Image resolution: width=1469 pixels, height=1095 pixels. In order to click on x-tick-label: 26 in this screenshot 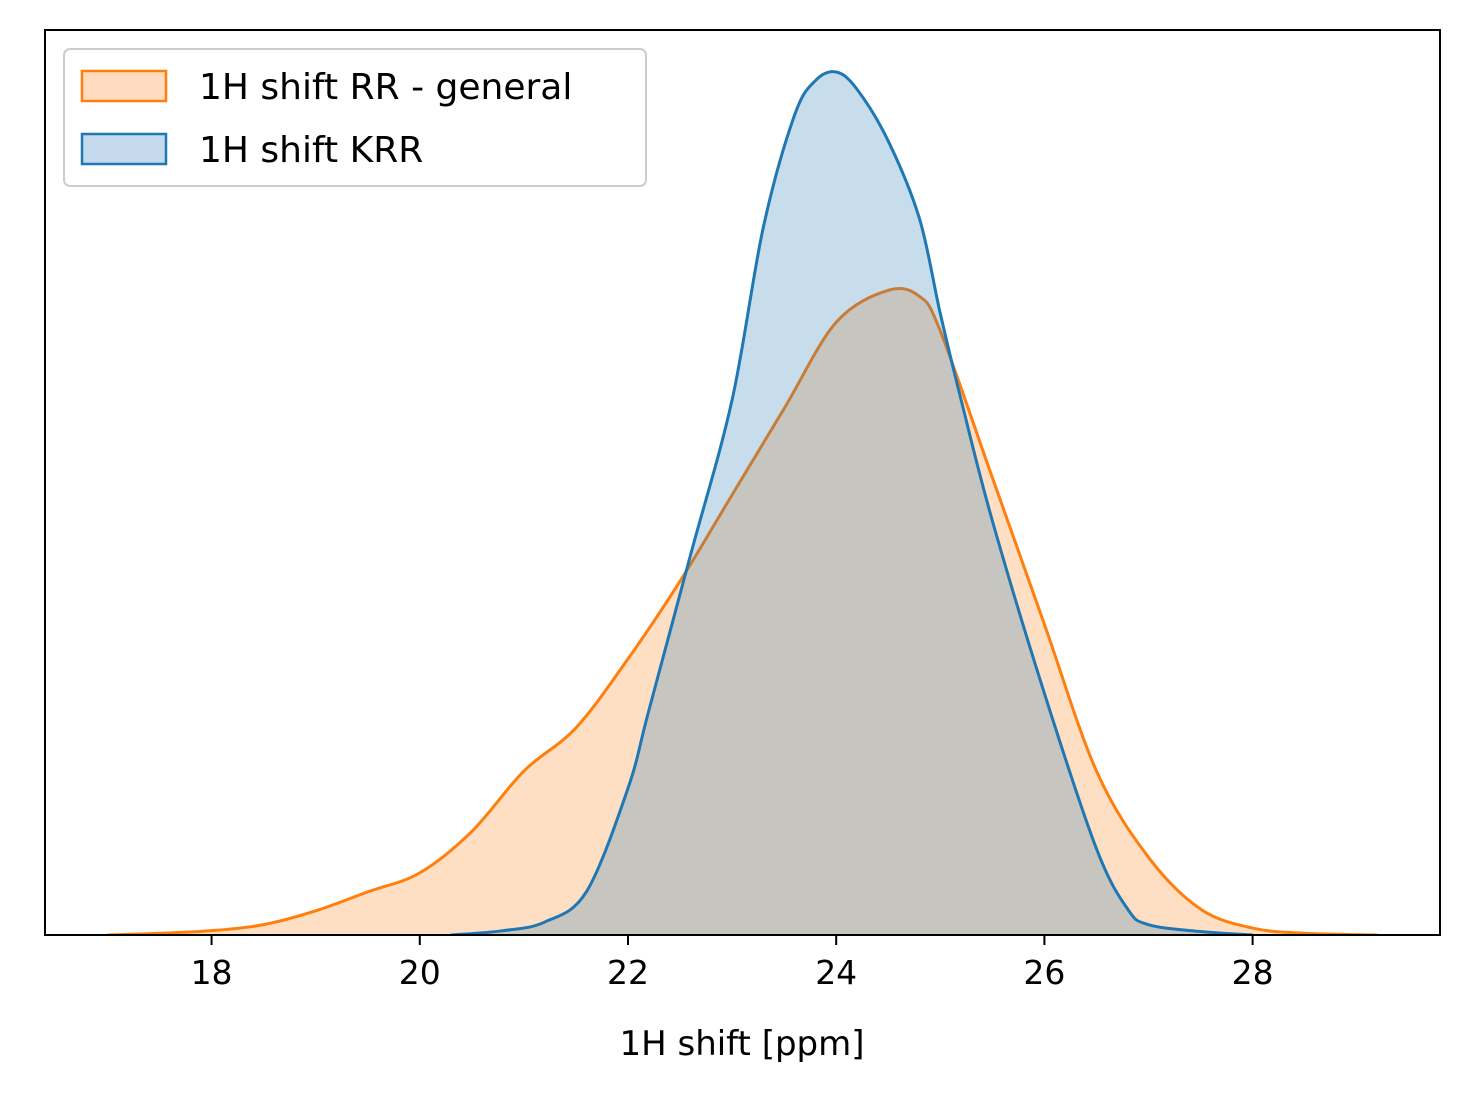, I will do `click(1044, 972)`.